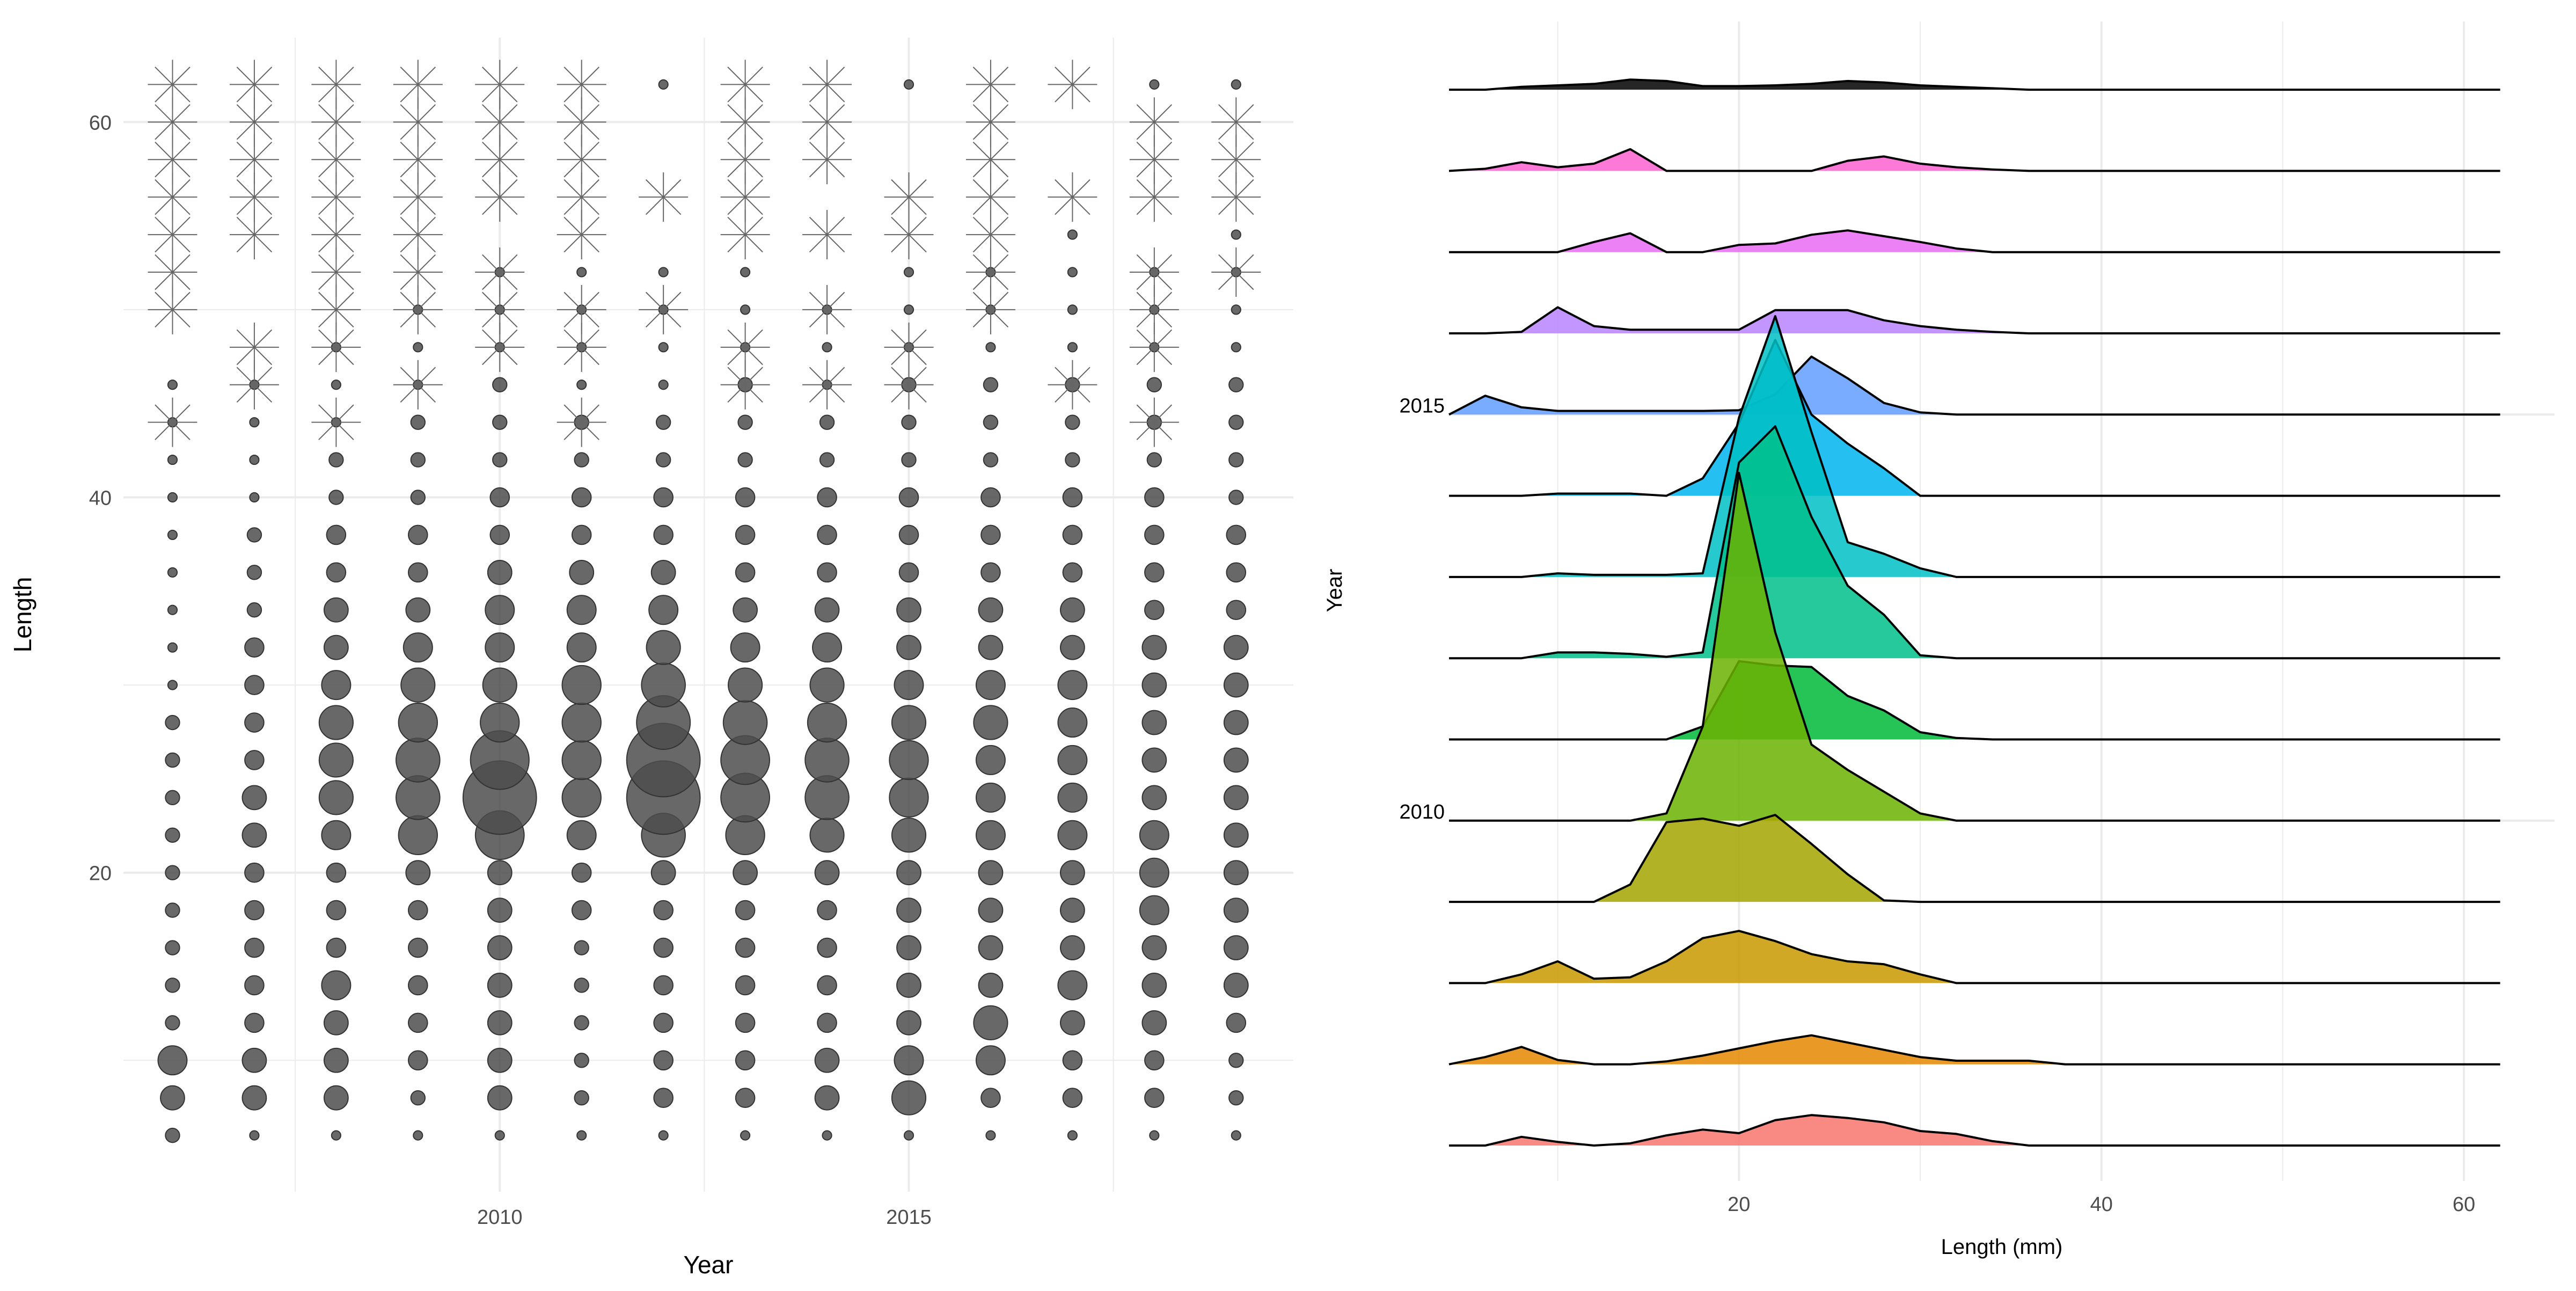 The height and width of the screenshot is (1291, 2576). What do you see at coordinates (1974, 418) in the screenshot?
I see `ridge-2014` at bounding box center [1974, 418].